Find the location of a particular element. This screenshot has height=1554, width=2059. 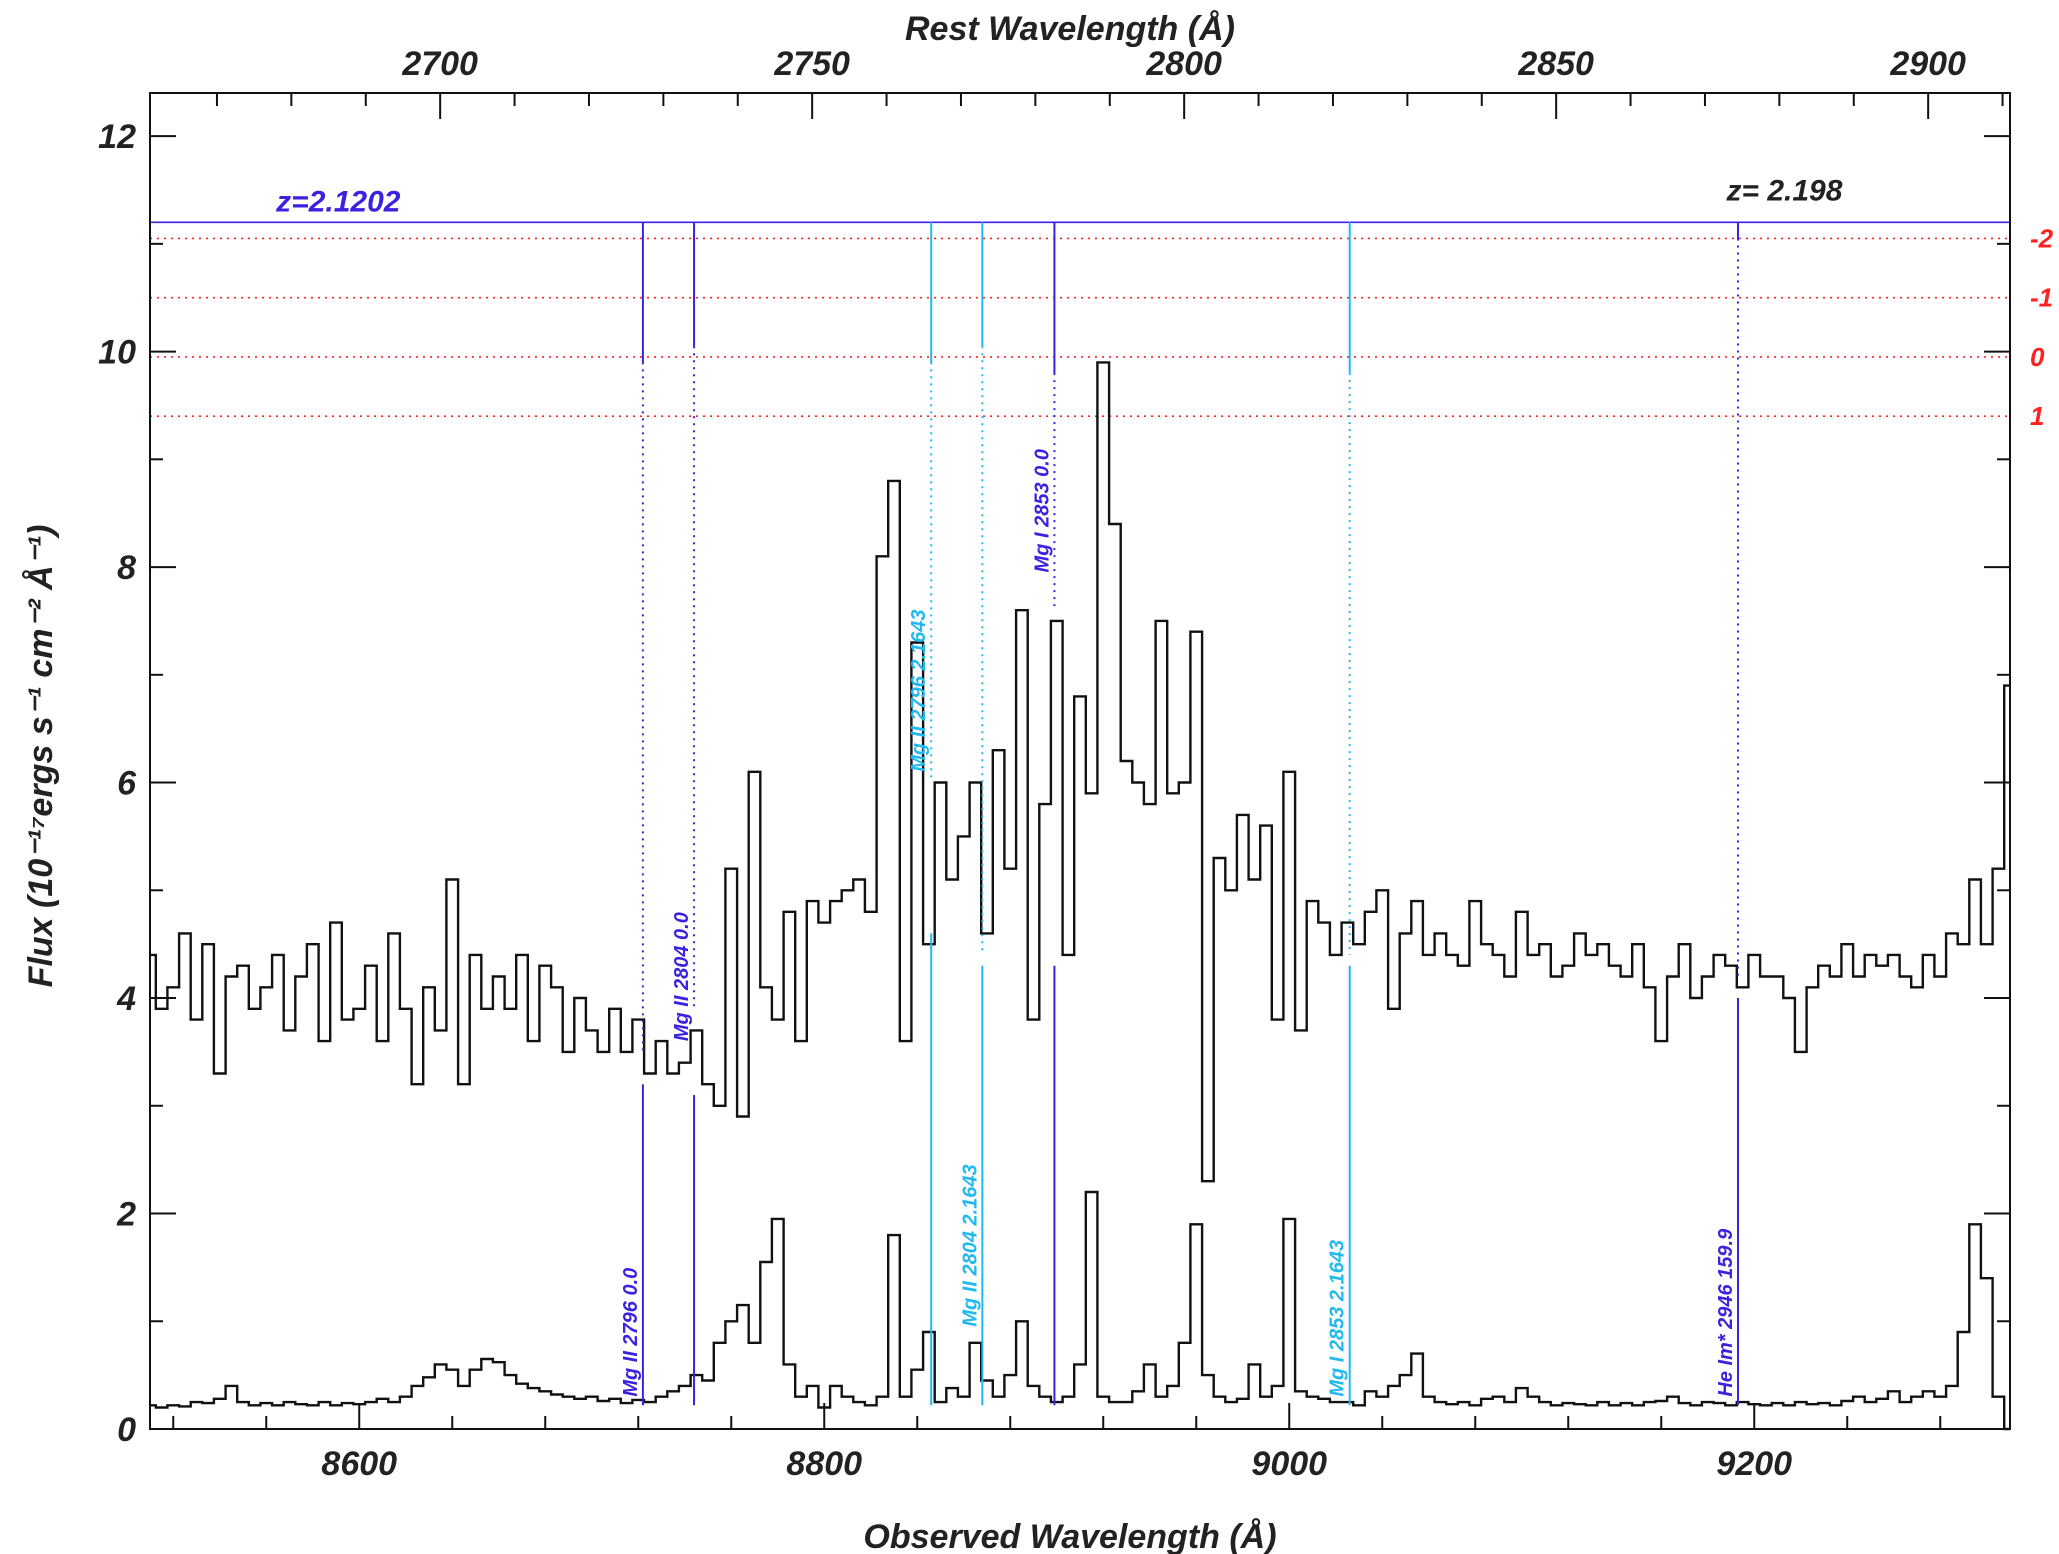

top-tick-label: 2750 is located at coordinates (811, 64).